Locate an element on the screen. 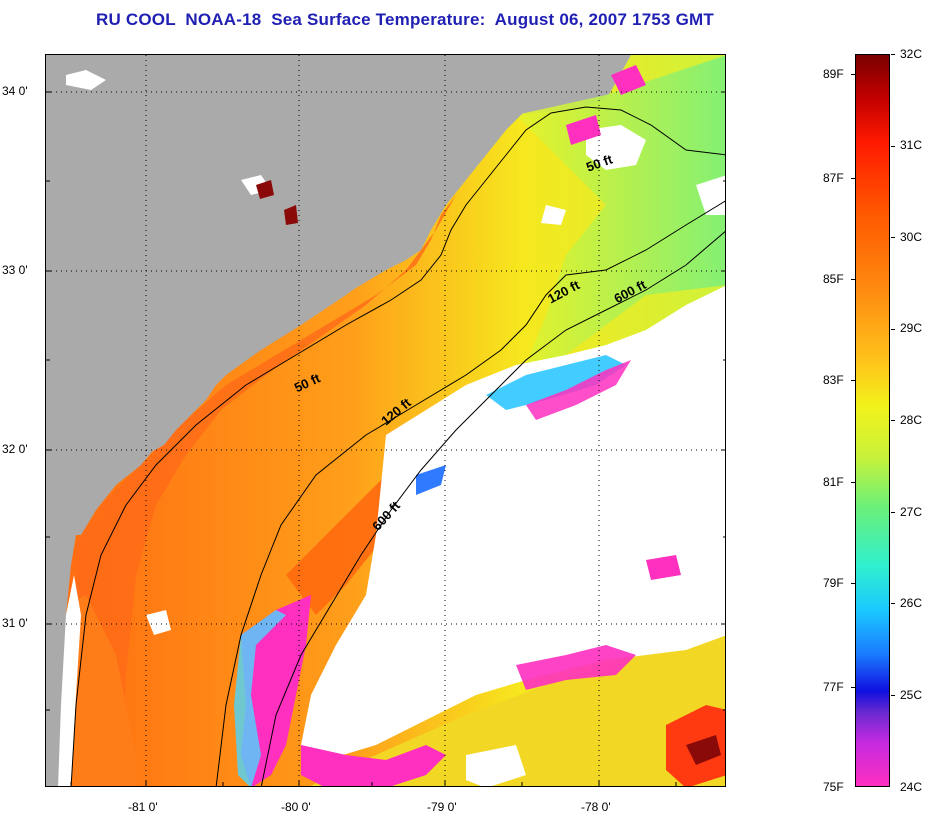 This screenshot has height=817, width=936. lat-tick-label: 31 0' is located at coordinates (15, 623).